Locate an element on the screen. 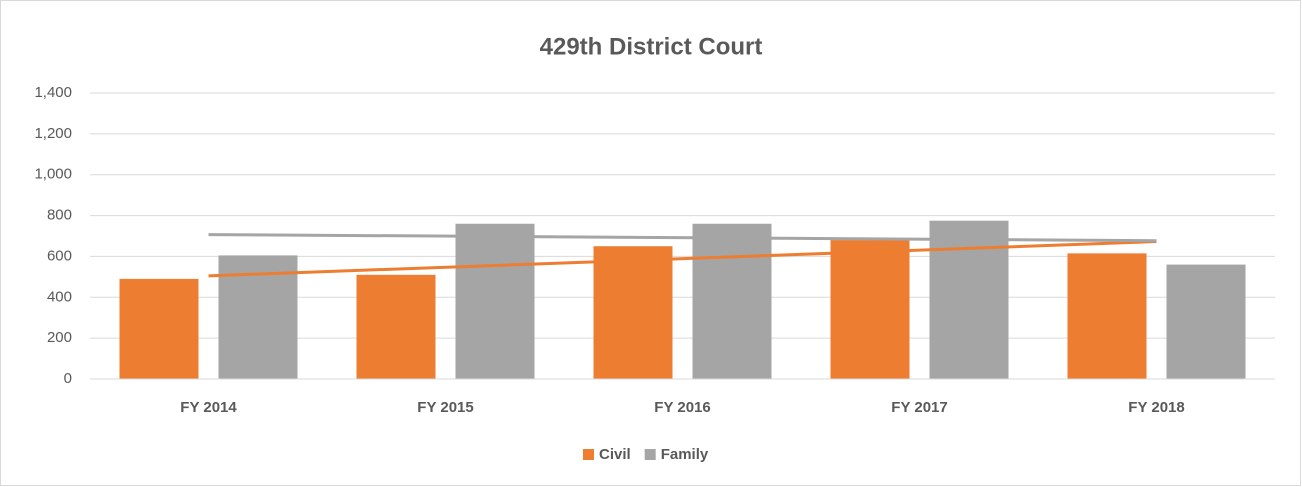 The width and height of the screenshot is (1302, 487). y-tick-label: 200 is located at coordinates (59, 337).